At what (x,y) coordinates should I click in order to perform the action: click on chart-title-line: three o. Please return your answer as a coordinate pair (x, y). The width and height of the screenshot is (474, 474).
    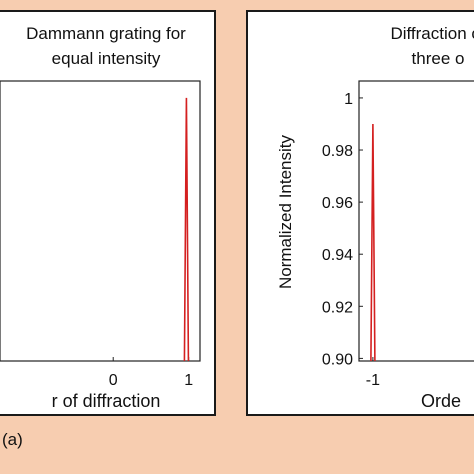
    Looking at the image, I should click on (438, 58).